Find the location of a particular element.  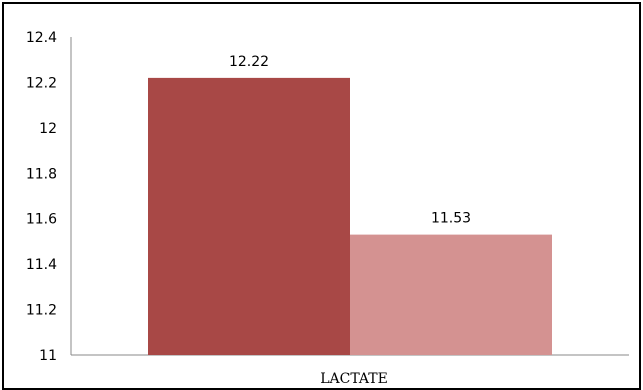

y-tick-label: 12 is located at coordinates (48, 129).